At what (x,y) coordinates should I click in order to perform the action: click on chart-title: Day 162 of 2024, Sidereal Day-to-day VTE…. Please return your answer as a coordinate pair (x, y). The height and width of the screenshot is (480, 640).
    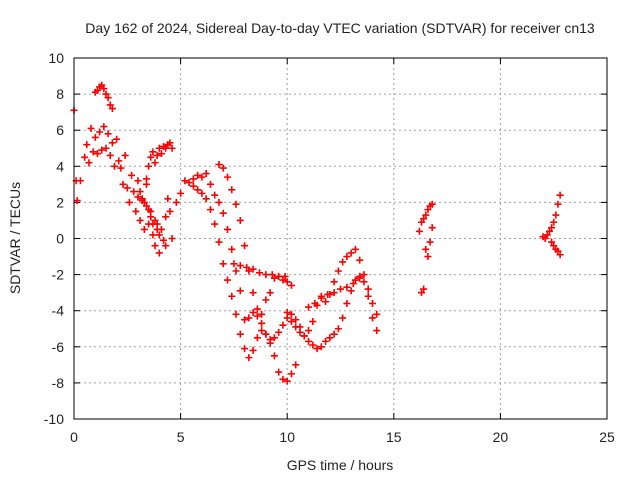
    Looking at the image, I should click on (340, 28).